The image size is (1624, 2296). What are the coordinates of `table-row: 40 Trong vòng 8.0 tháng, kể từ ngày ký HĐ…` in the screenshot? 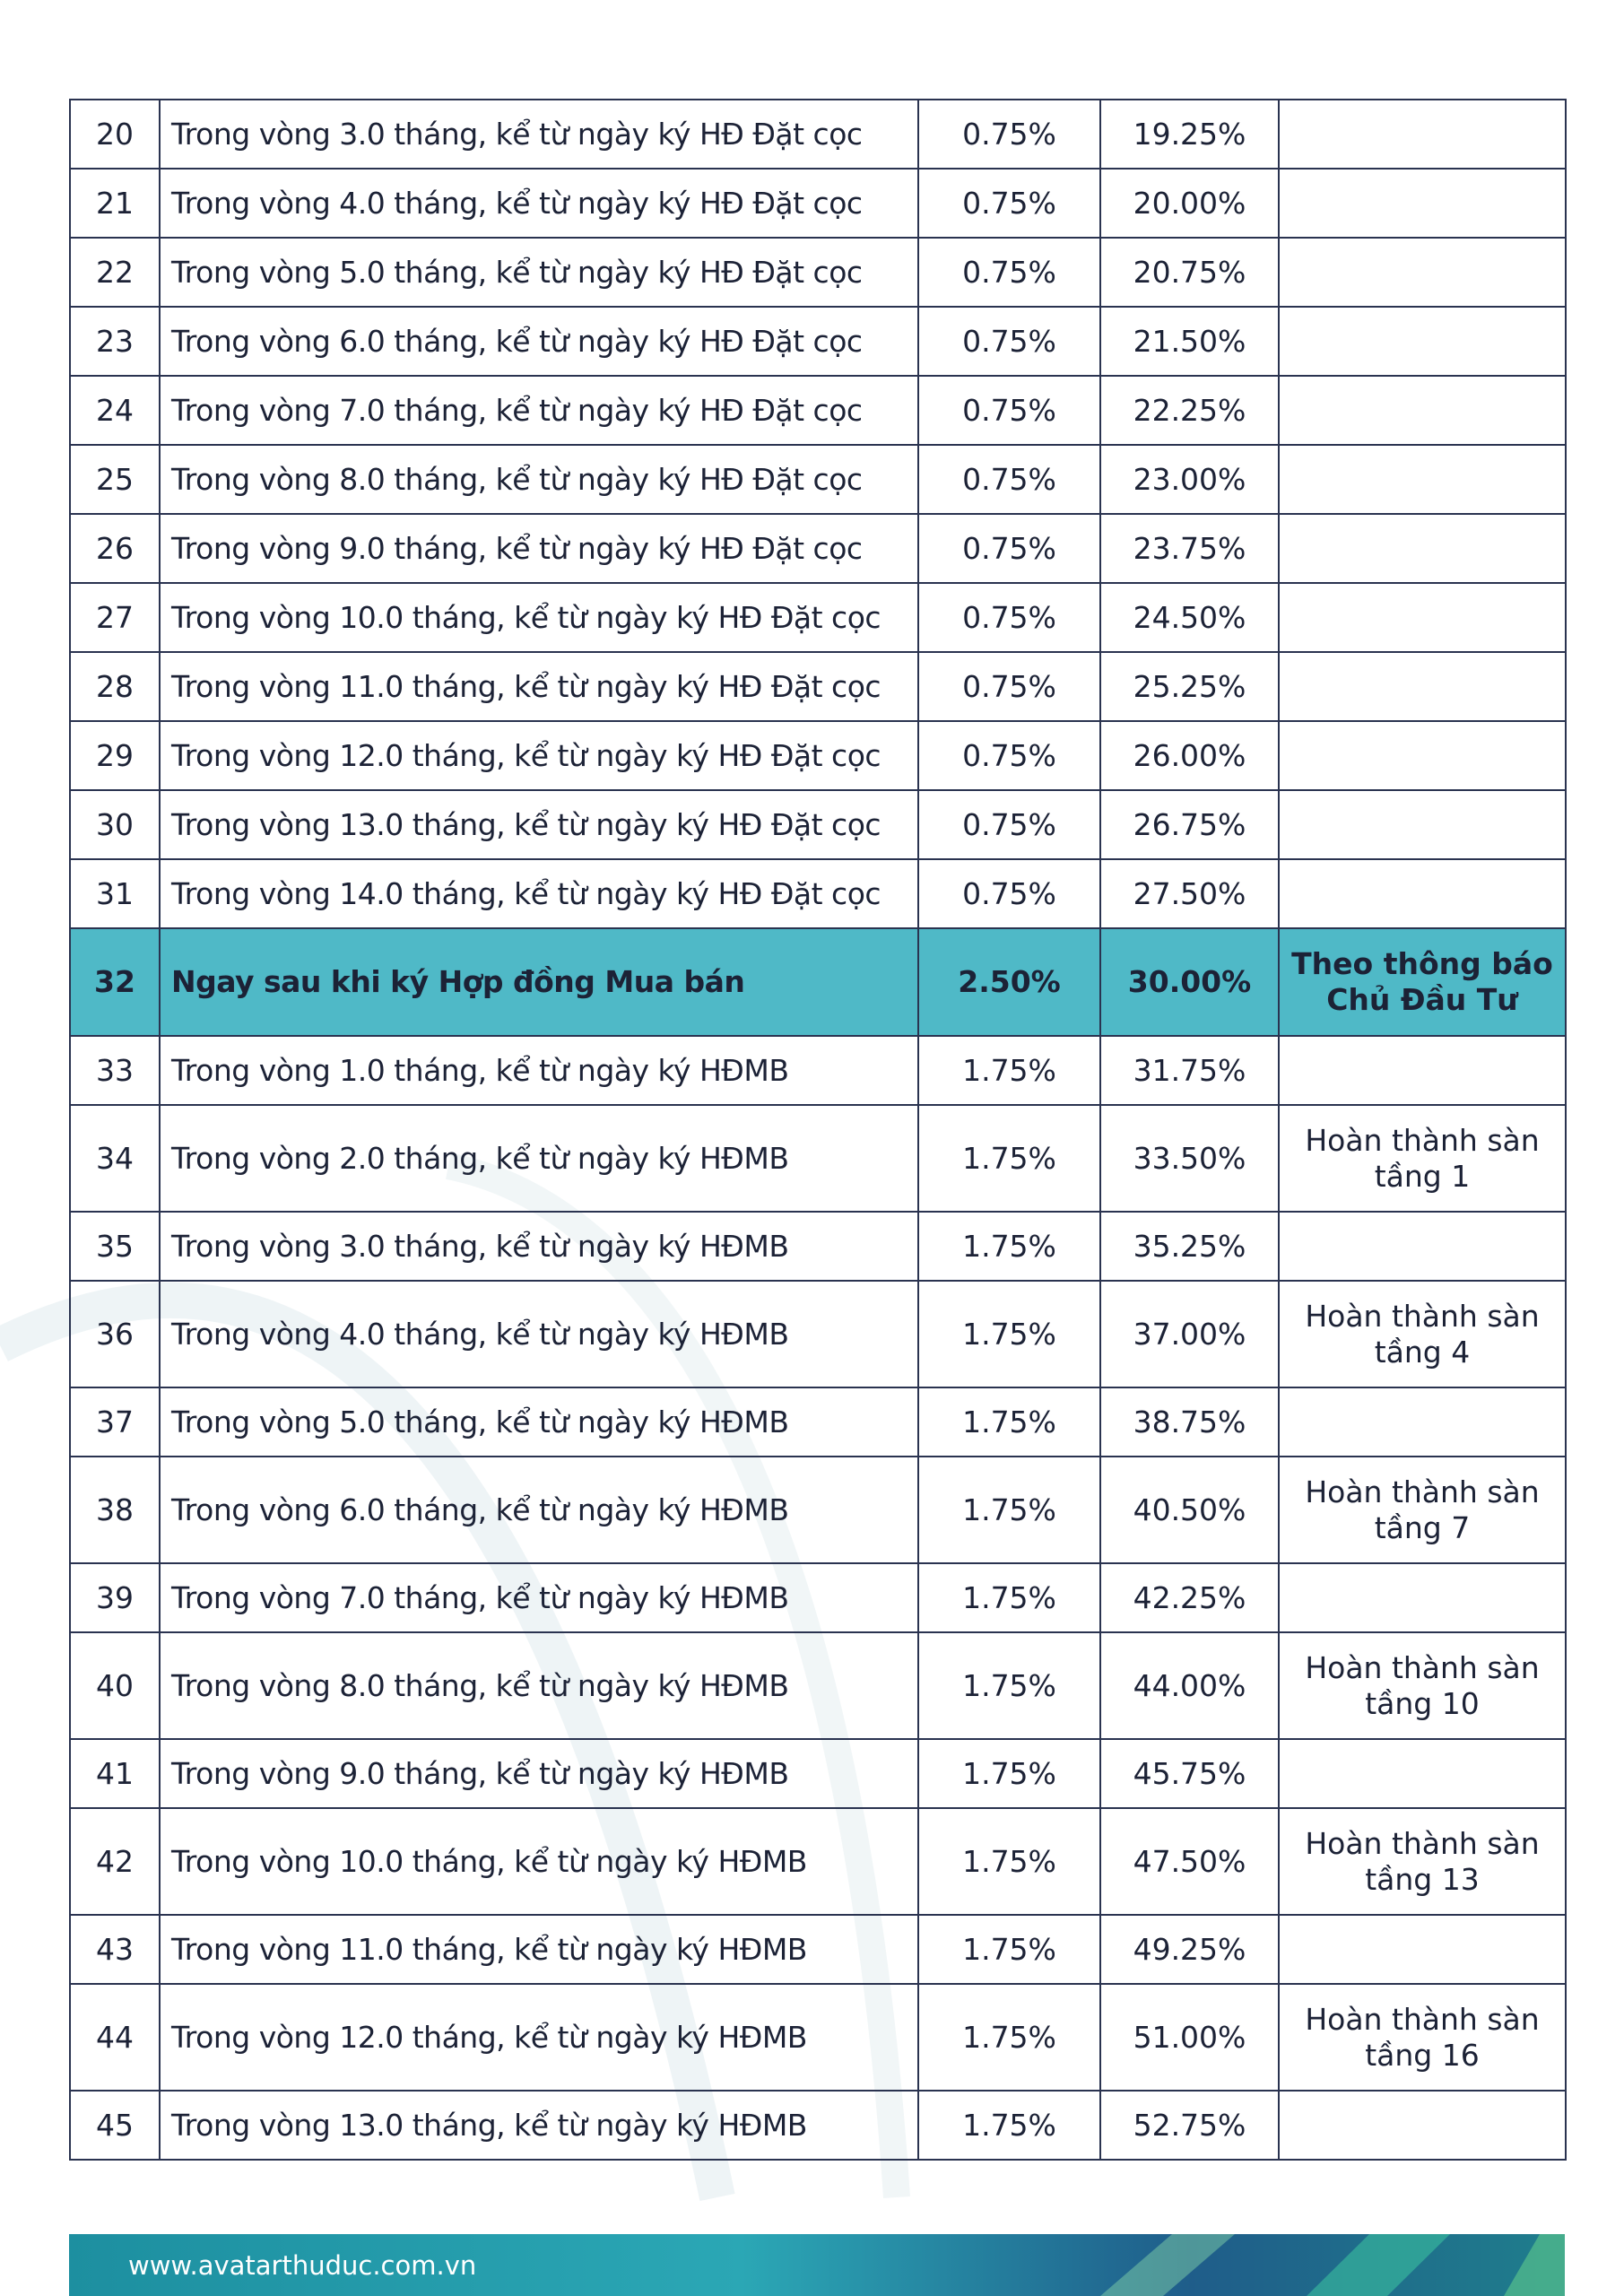 It's located at (818, 1685).